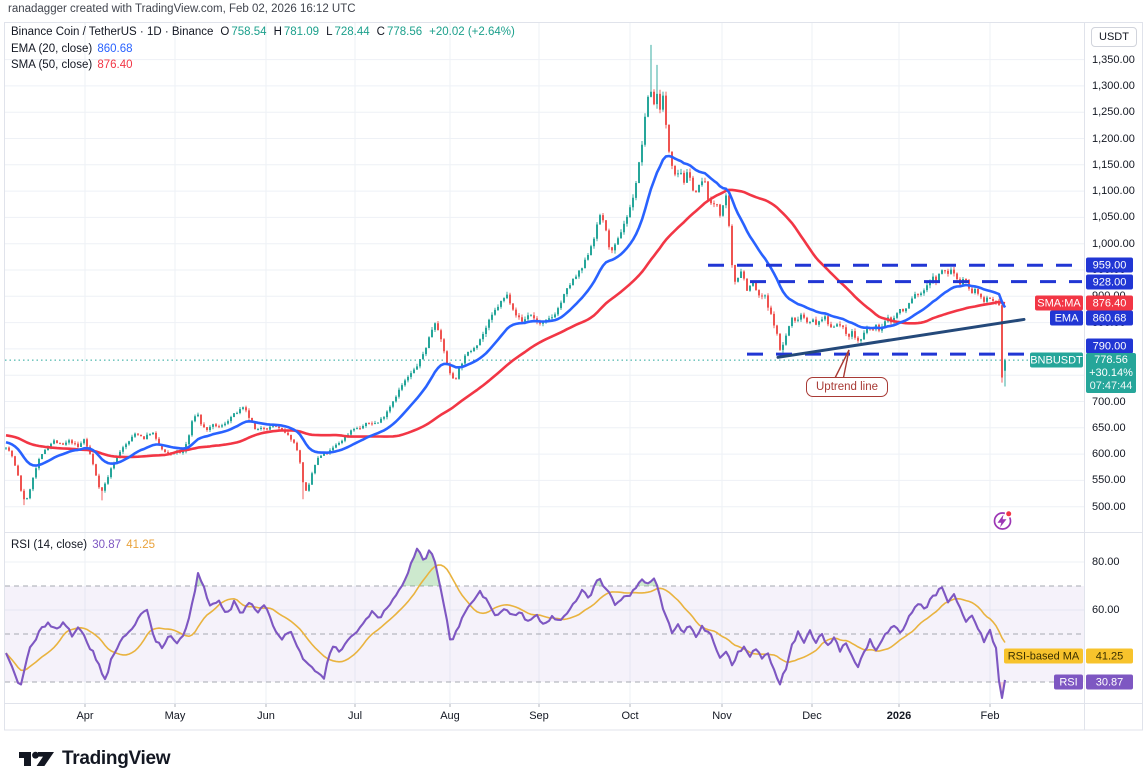 This screenshot has width=1147, height=778. I want to click on alert-icon, so click(1003, 519).